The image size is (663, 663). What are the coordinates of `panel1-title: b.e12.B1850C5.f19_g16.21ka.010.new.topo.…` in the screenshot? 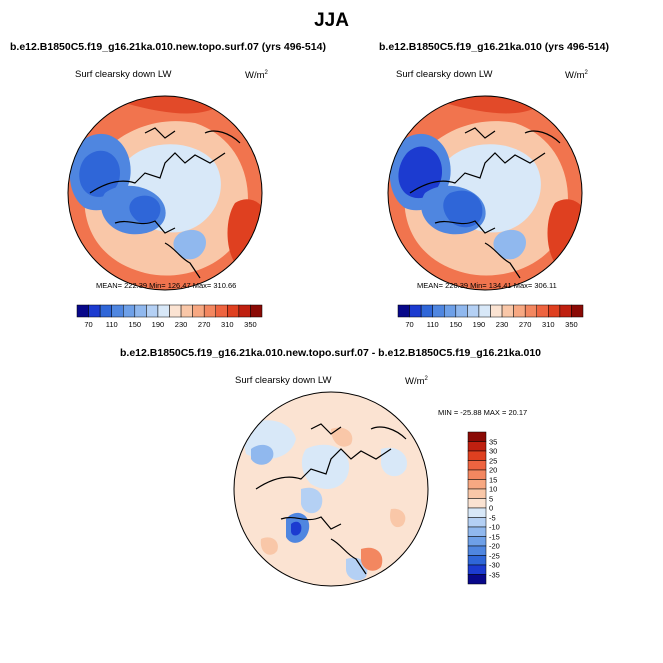 It's located at (168, 47).